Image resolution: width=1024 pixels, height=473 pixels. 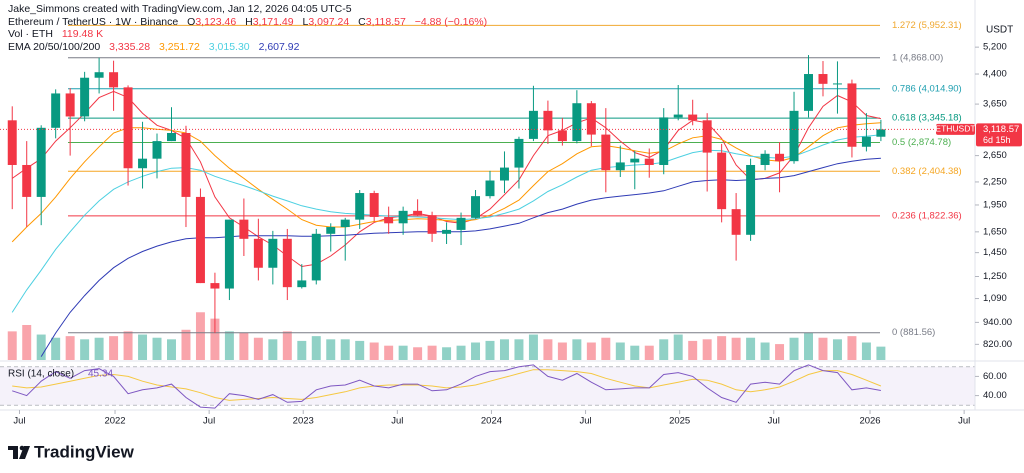 What do you see at coordinates (100, 374) in the screenshot?
I see `rsi-value: 45.34` at bounding box center [100, 374].